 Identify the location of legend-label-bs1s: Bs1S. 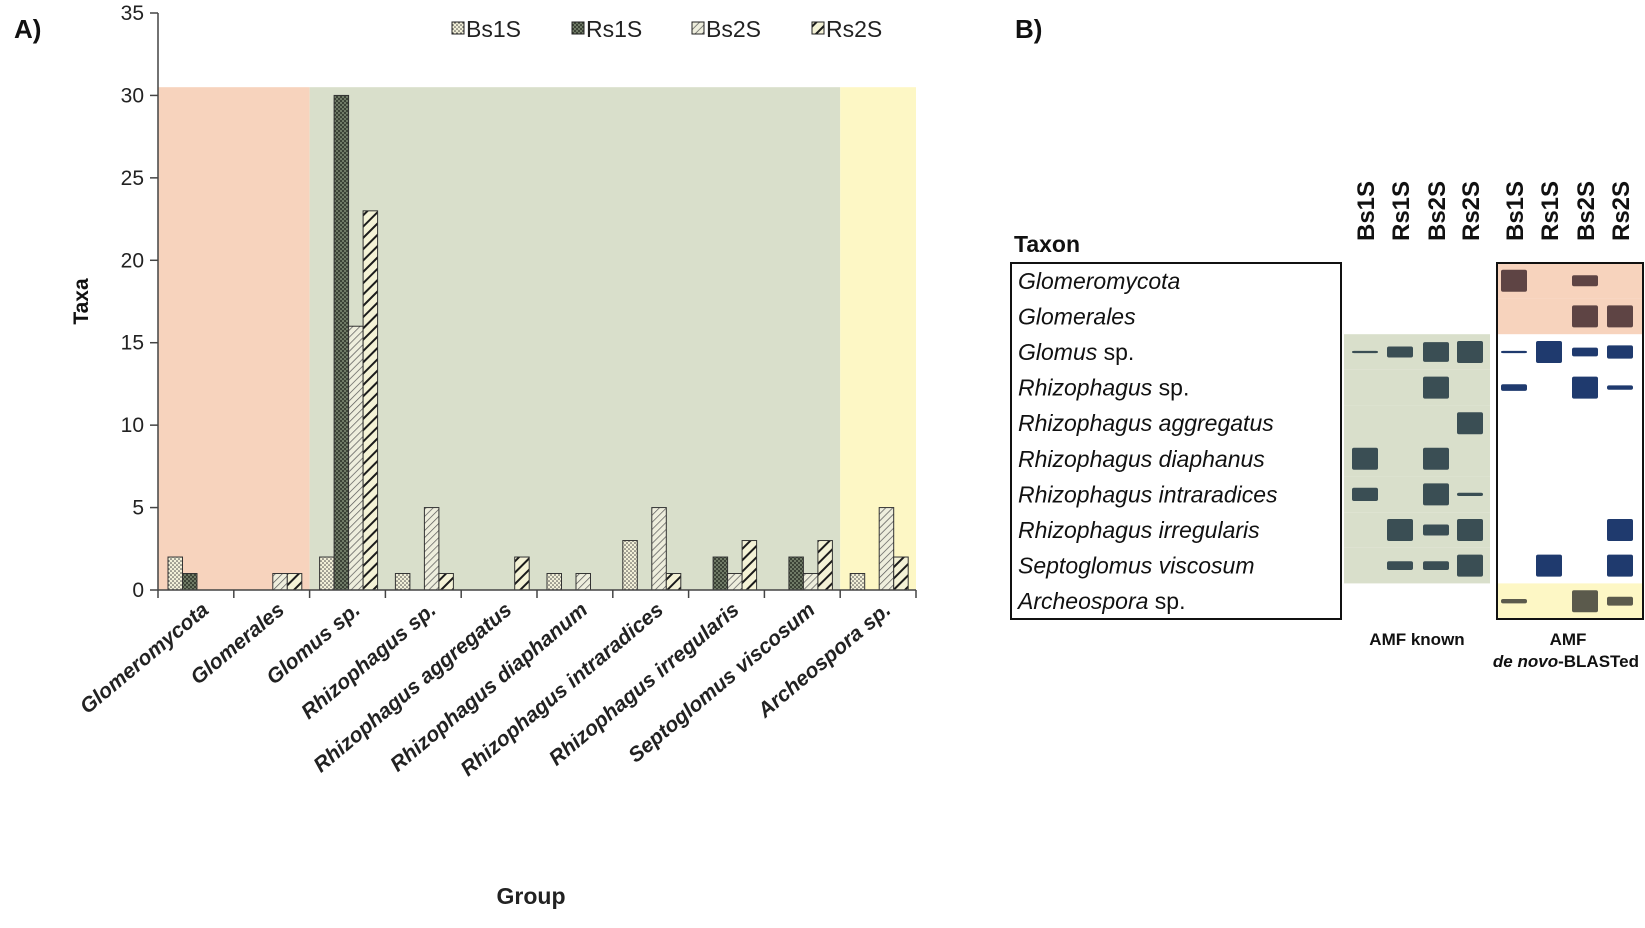
(493, 29).